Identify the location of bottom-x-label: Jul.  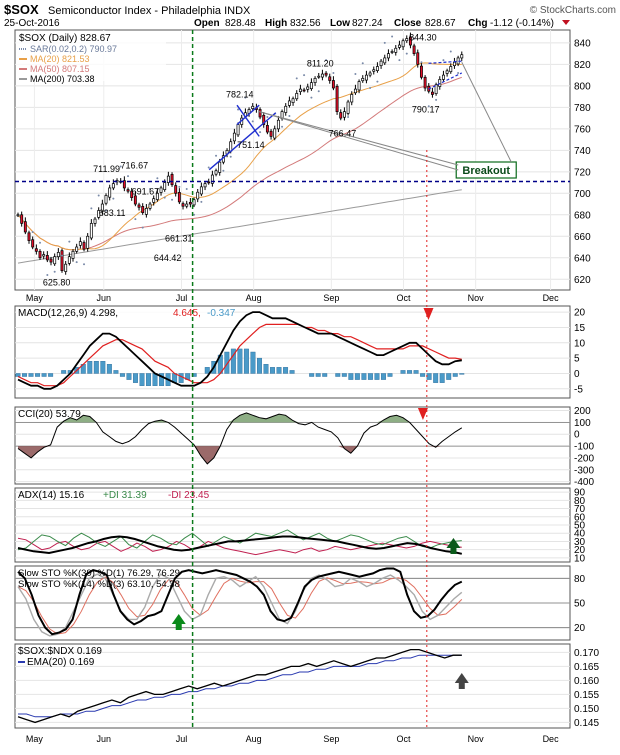
(182, 739).